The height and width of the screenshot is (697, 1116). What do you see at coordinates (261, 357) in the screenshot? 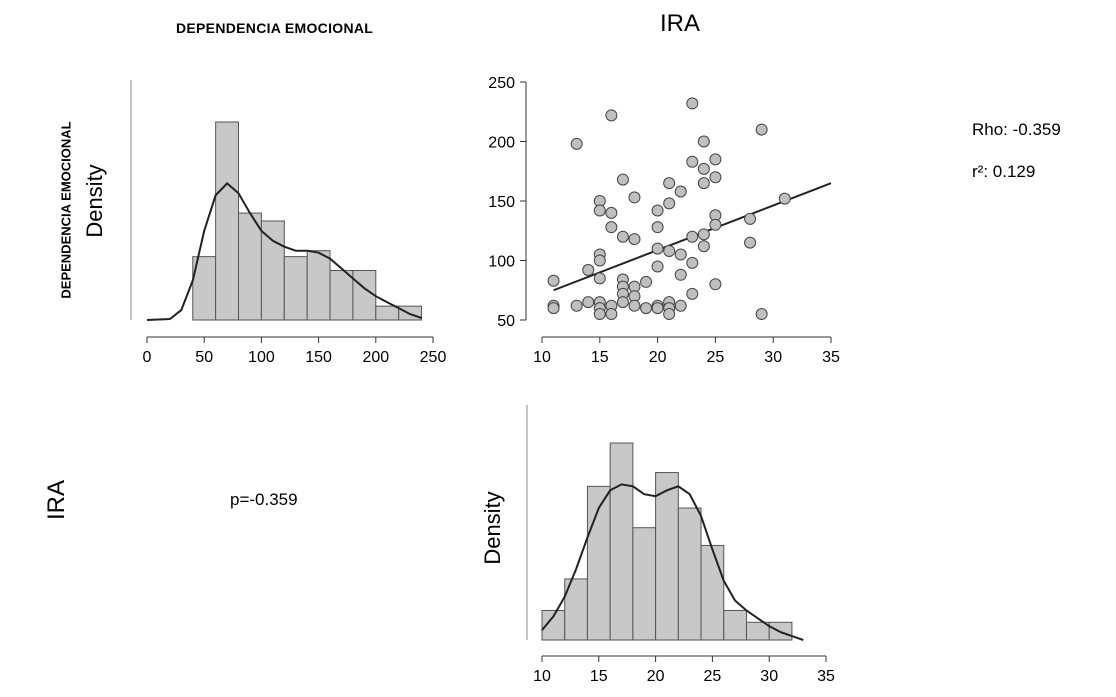
I see `x-tick-label-100: 100` at bounding box center [261, 357].